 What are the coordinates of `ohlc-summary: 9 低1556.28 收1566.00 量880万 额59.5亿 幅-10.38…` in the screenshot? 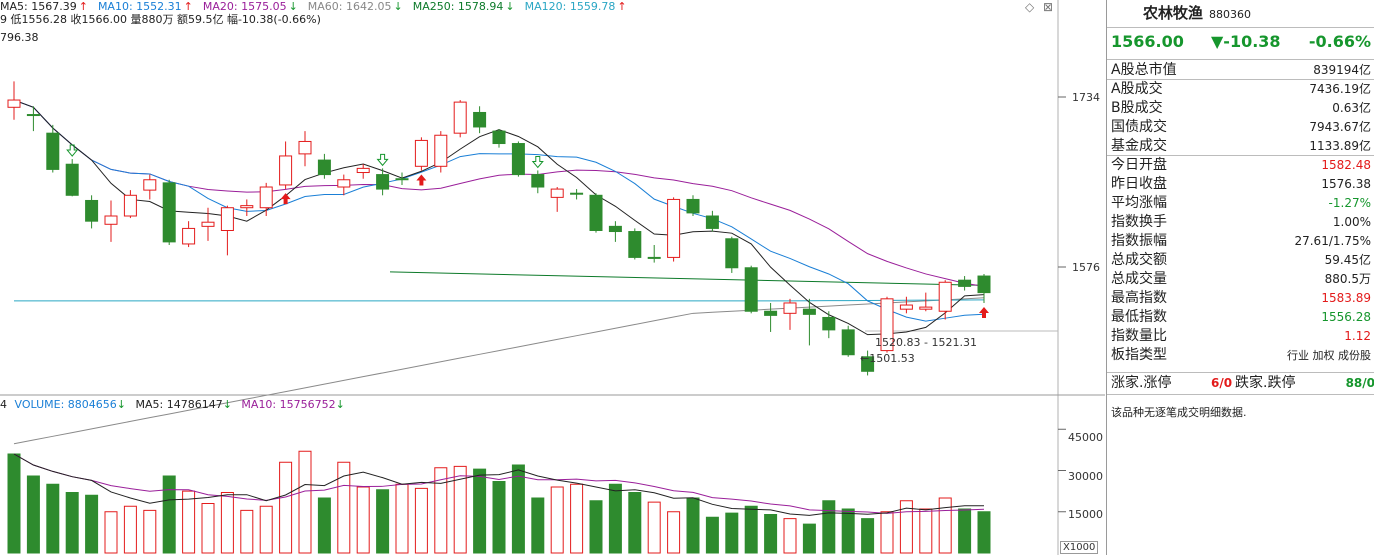 It's located at (160, 19).